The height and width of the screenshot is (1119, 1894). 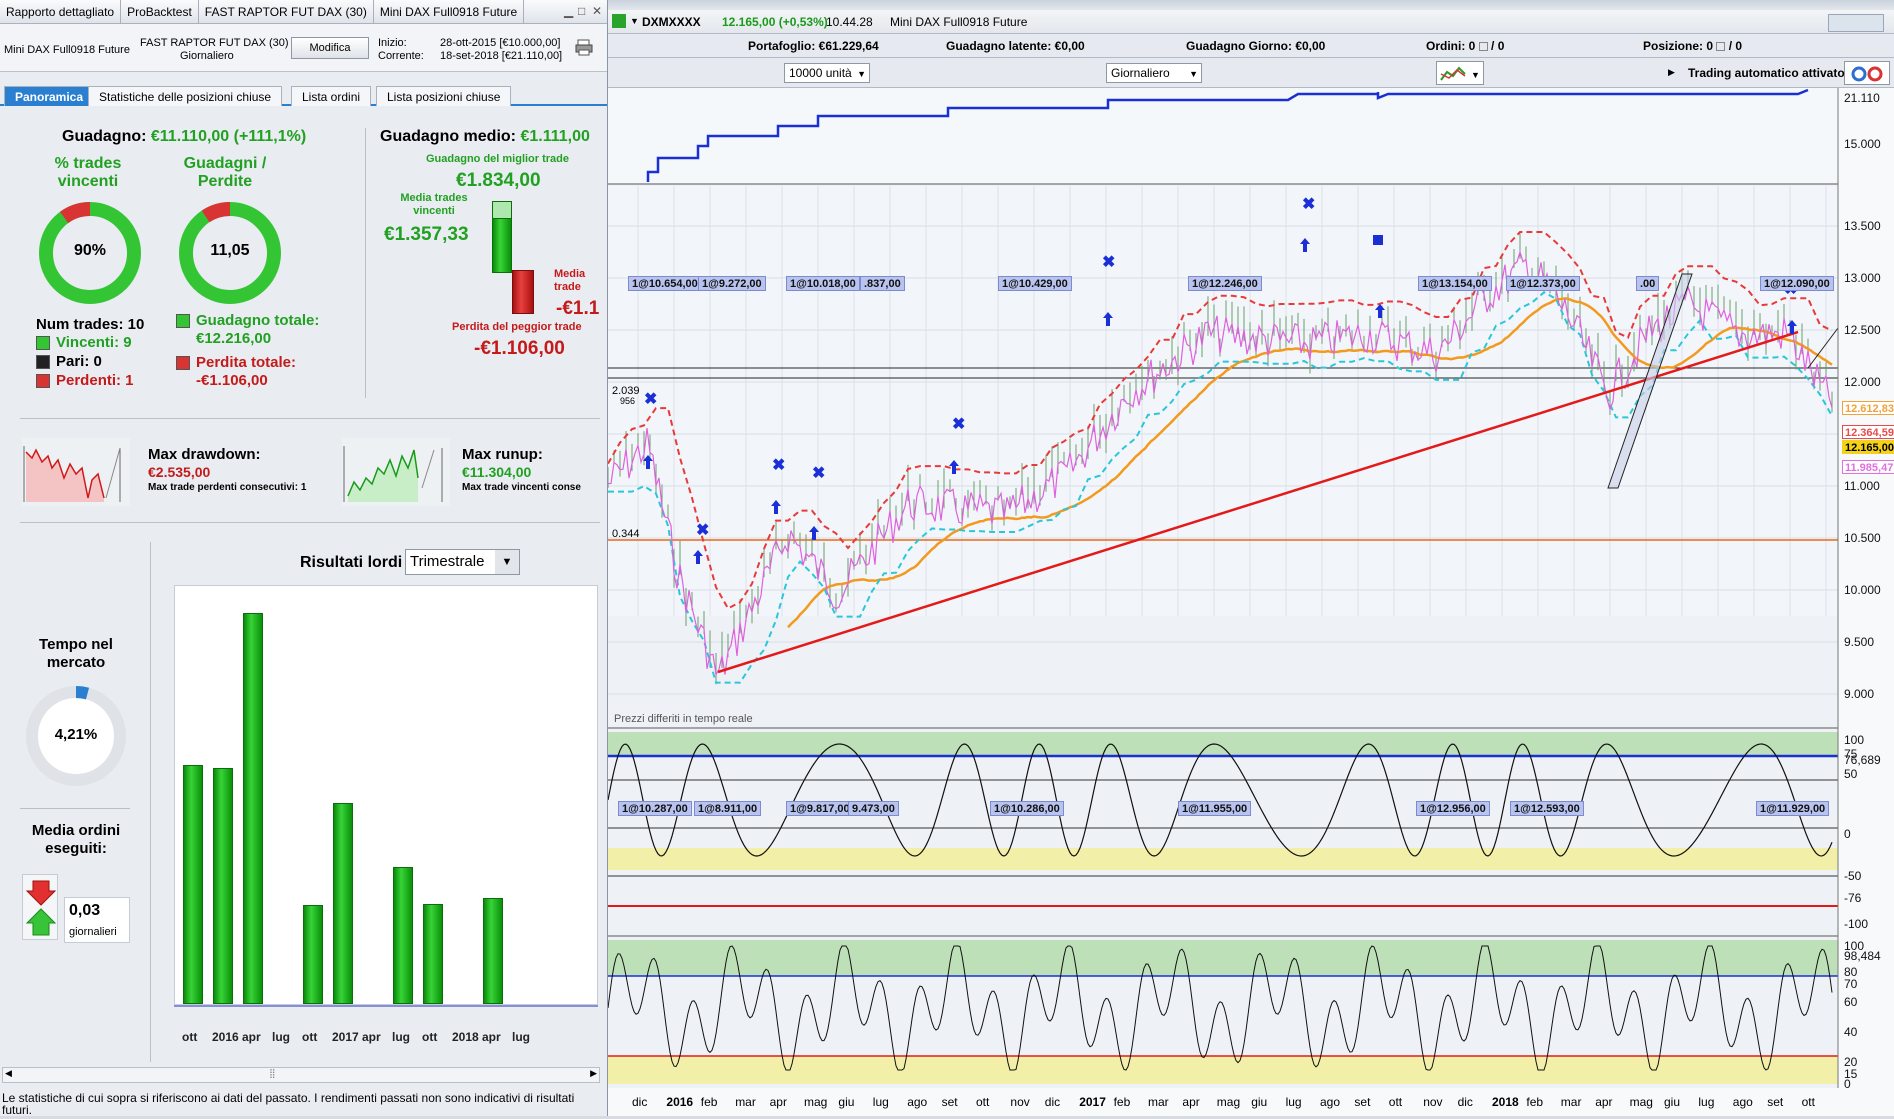 I want to click on print-icon, so click(x=584, y=47).